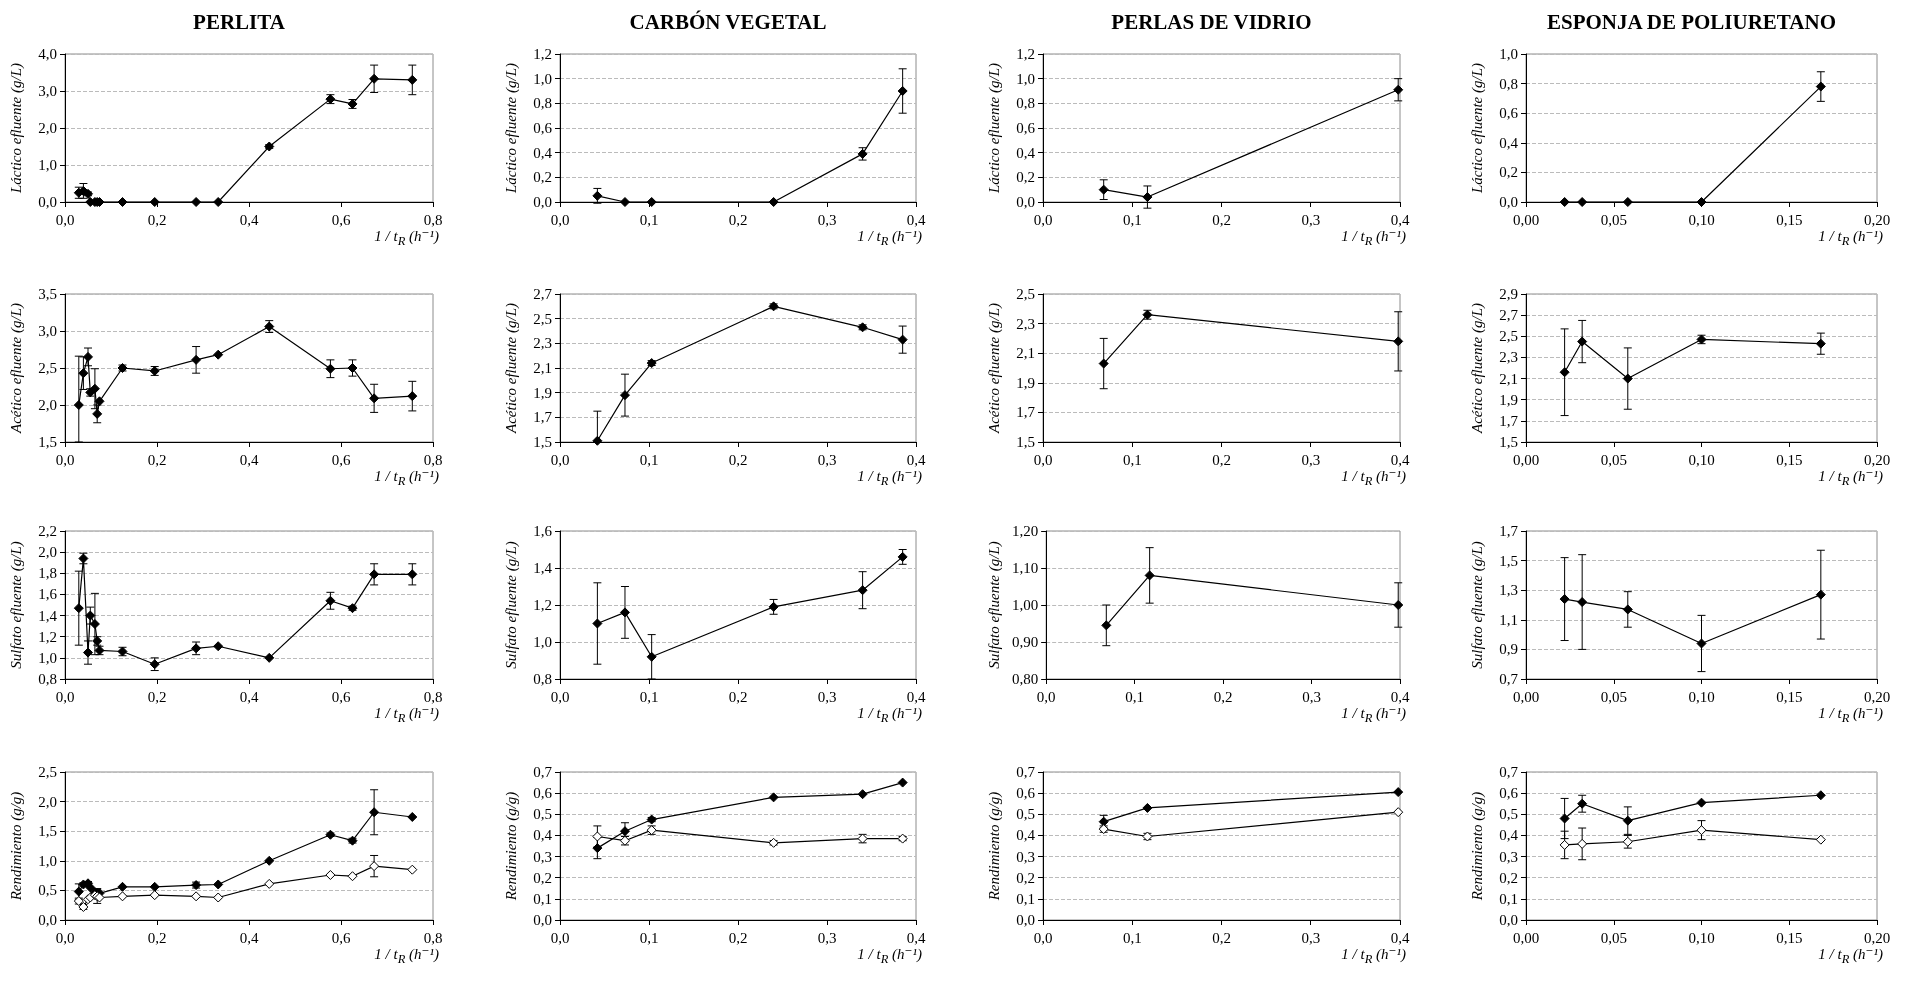 This screenshot has height=985, width=1914. Describe the element at coordinates (543, 294) in the screenshot. I see `y-tick-label: 2,7` at that location.